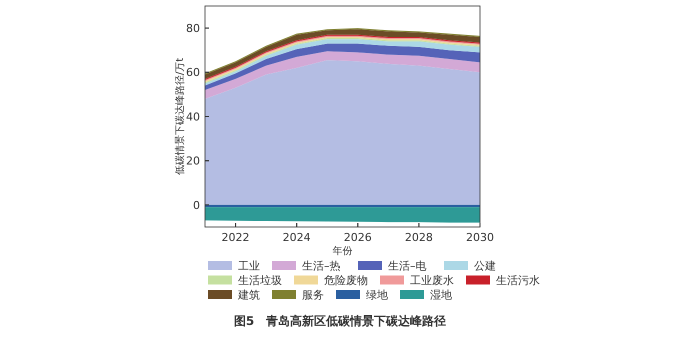 The width and height of the screenshot is (674, 339). I want to click on legend-label: 危险废物, so click(346, 280).